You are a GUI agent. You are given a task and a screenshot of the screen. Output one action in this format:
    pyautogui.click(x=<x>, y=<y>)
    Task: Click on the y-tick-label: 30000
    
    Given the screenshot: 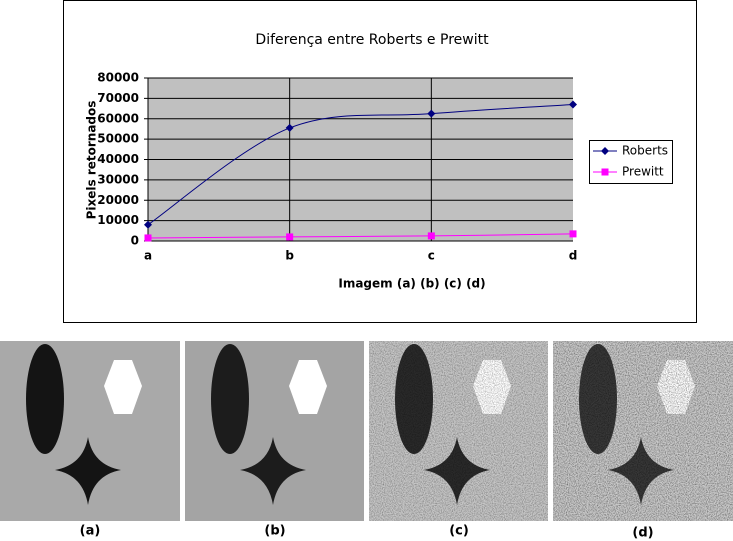 What is the action you would take?
    pyautogui.click(x=118, y=179)
    